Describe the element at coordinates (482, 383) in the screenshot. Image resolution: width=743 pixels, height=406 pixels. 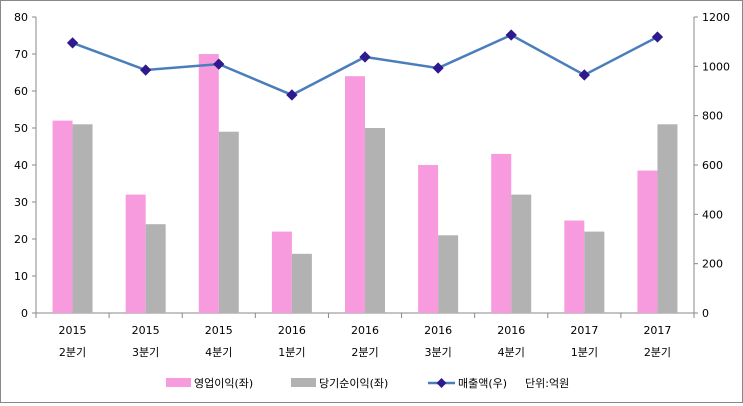
I see `legend-label-sales: 매출액(우)` at that location.